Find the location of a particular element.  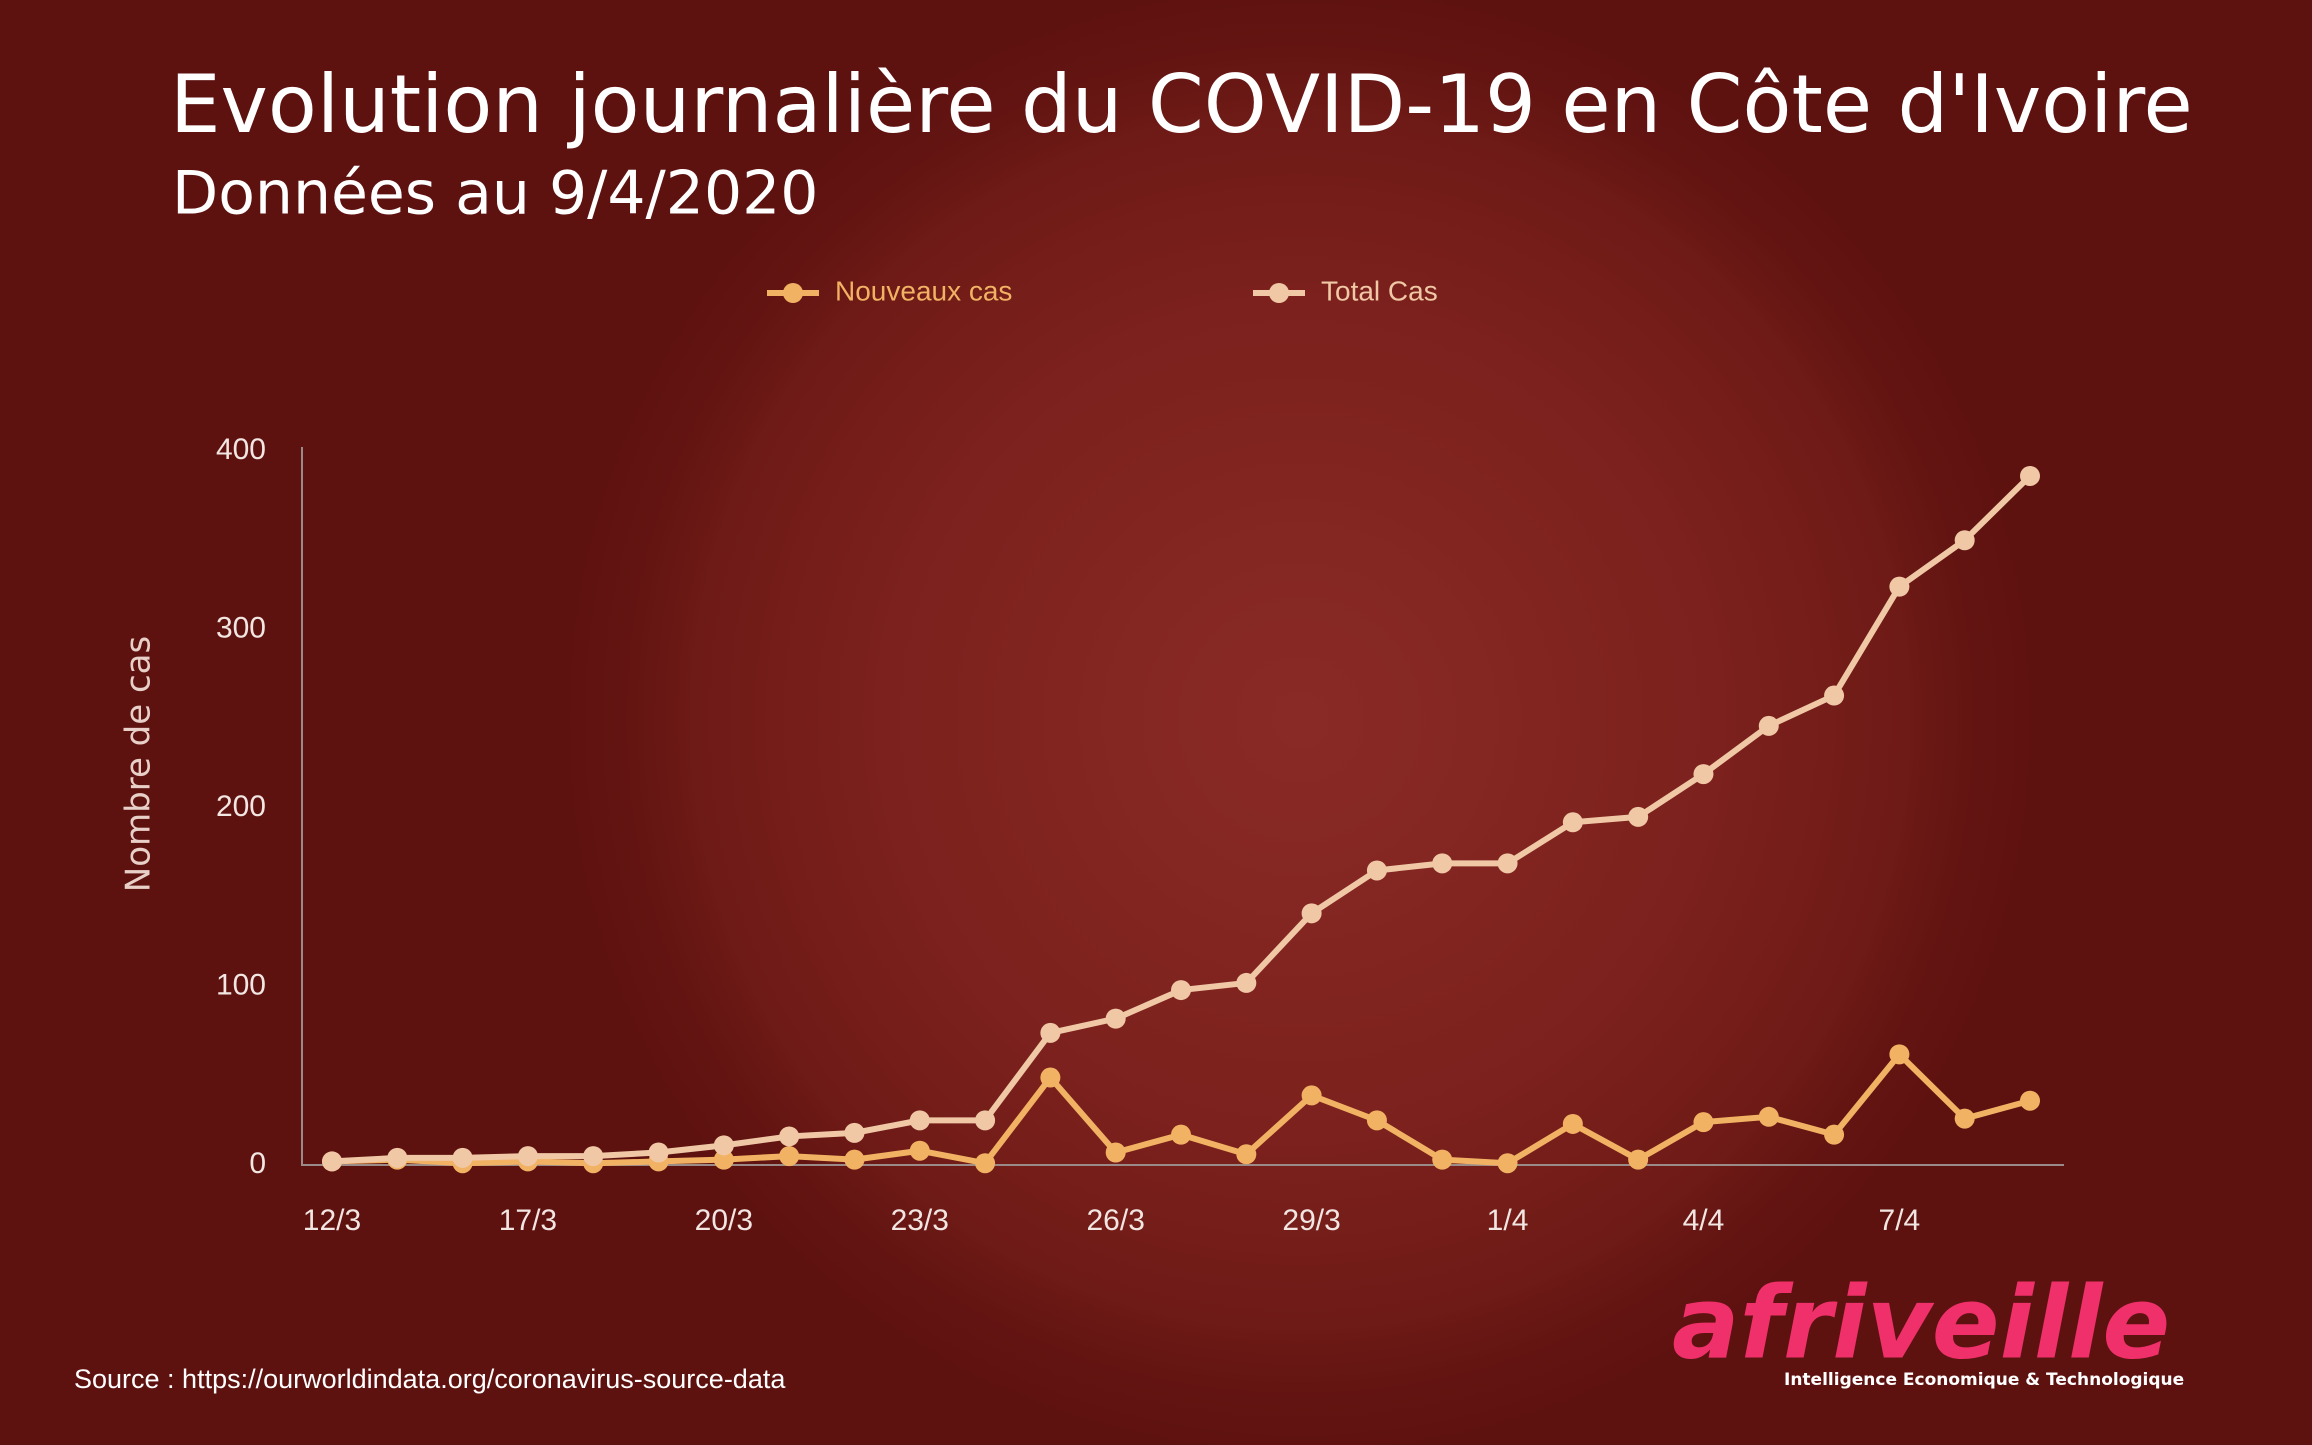

x-tick-label: 17/3 is located at coordinates (528, 1220).